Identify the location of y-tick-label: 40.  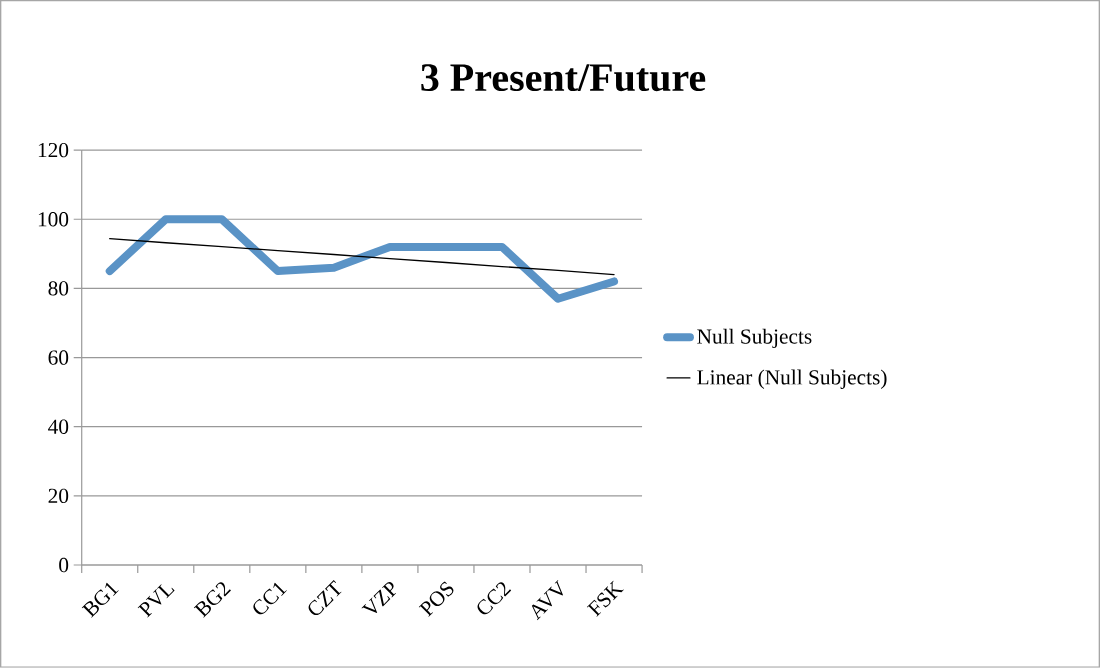
(58, 427).